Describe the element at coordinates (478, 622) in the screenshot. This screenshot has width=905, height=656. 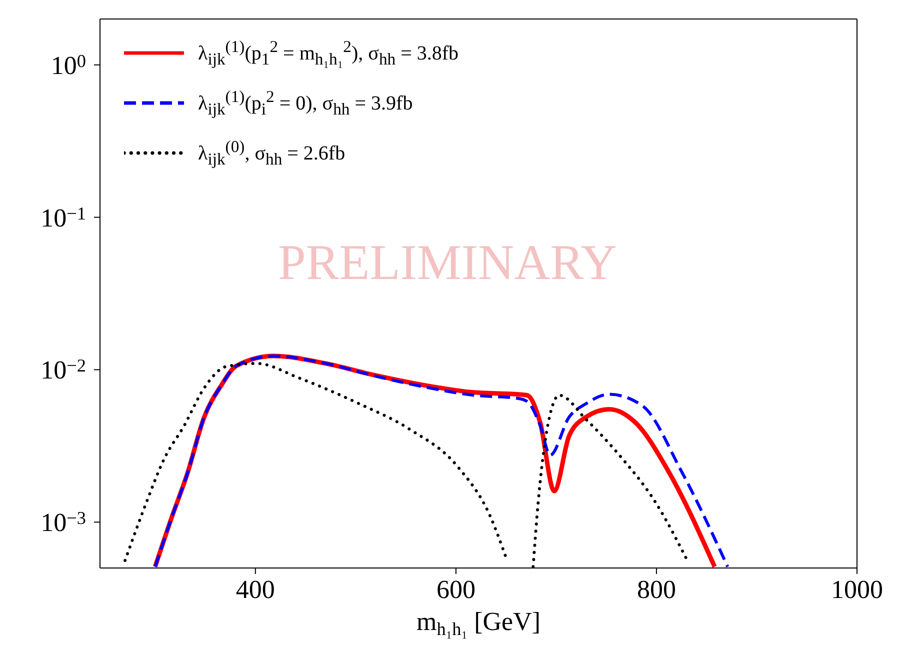
I see `x-axis-title: m$_{h₁h₁}$ [GeV]` at that location.